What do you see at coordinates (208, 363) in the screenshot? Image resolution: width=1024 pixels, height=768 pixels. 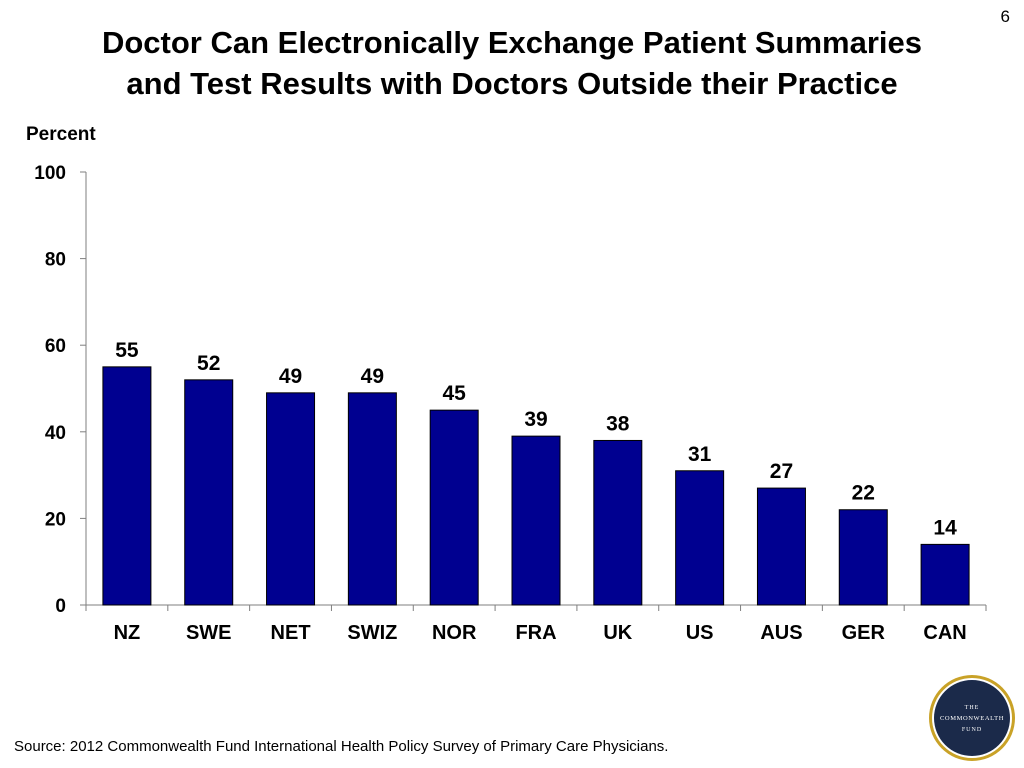 I see `data-label: 52` at bounding box center [208, 363].